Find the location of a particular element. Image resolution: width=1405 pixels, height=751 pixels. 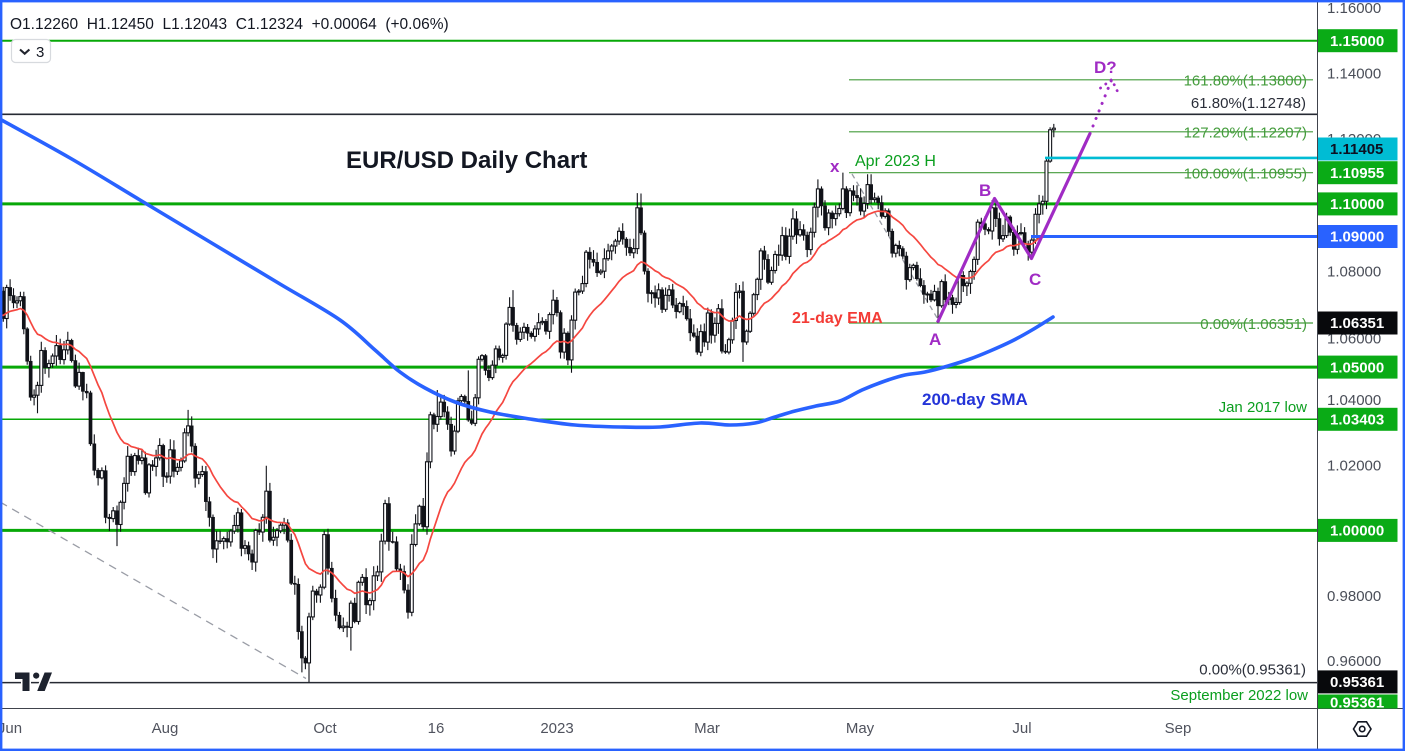

svg-text: 1.06351 is located at coordinates (1357, 323).